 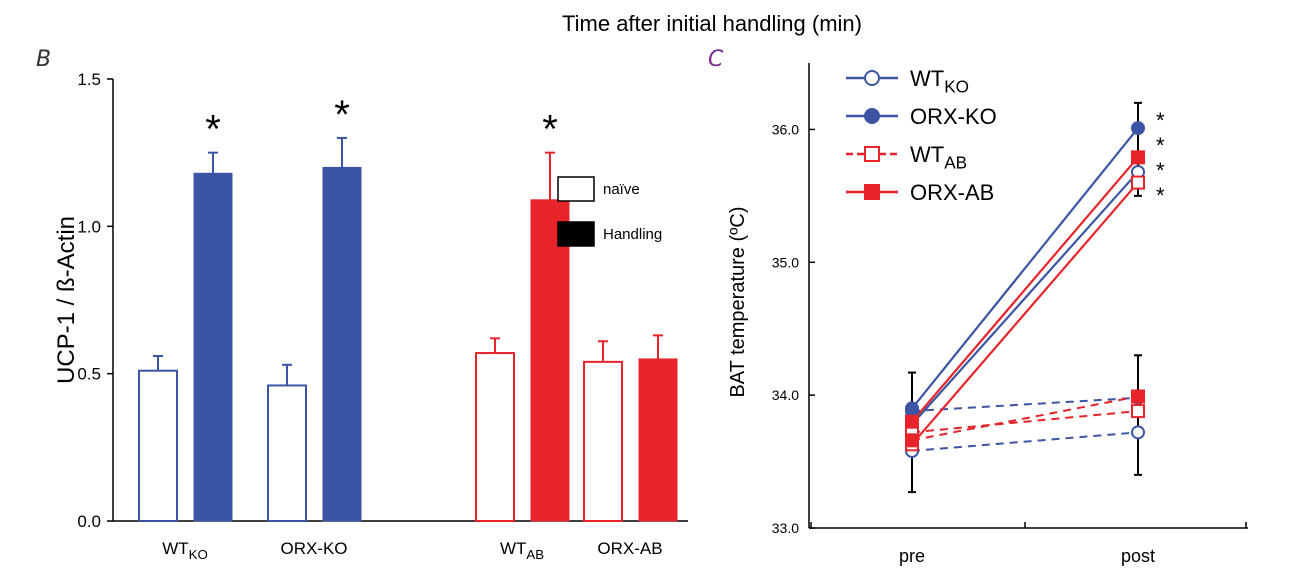 I want to click on x-tick-label-main: ORX-AB, so click(x=629, y=548).